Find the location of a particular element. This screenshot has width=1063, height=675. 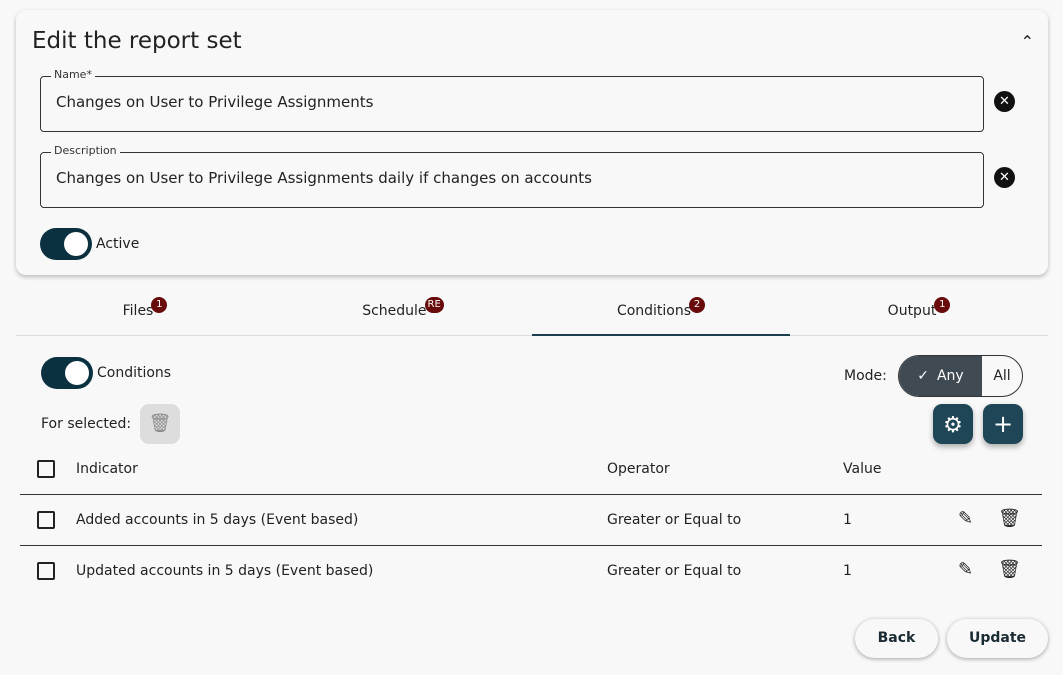

mode-all-button: All is located at coordinates (1002, 376).